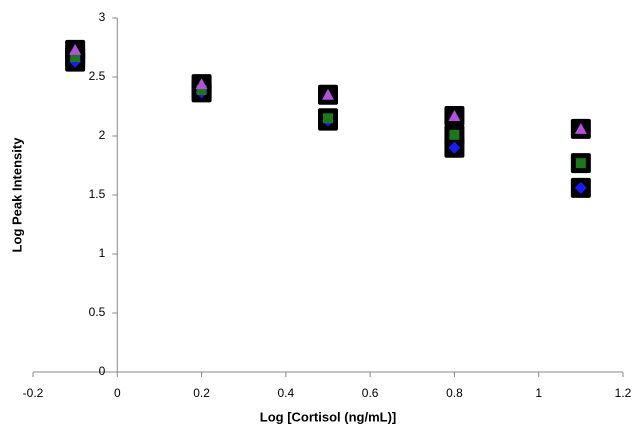 The height and width of the screenshot is (430, 633). What do you see at coordinates (16, 195) in the screenshot?
I see `y-axis-title: Log Peak Intensity` at bounding box center [16, 195].